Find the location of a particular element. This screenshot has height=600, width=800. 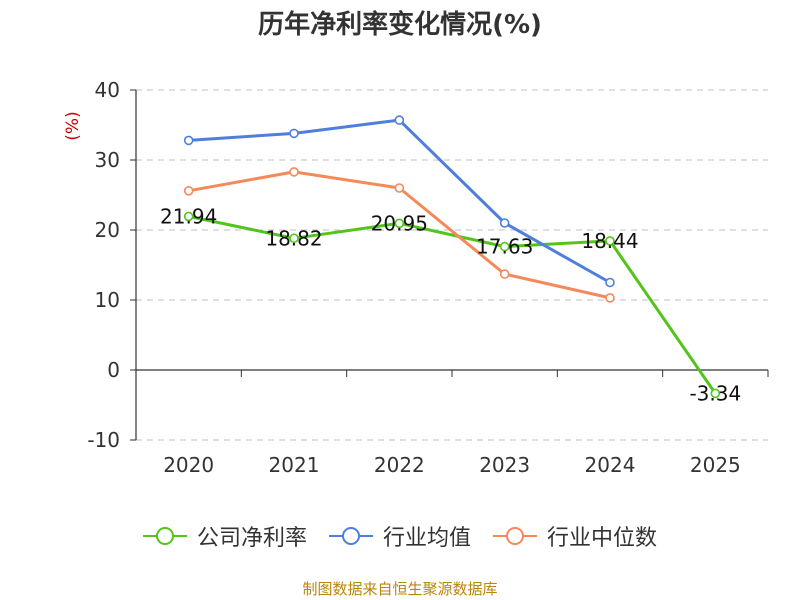

y-tick-label: 20 is located at coordinates (107, 230).